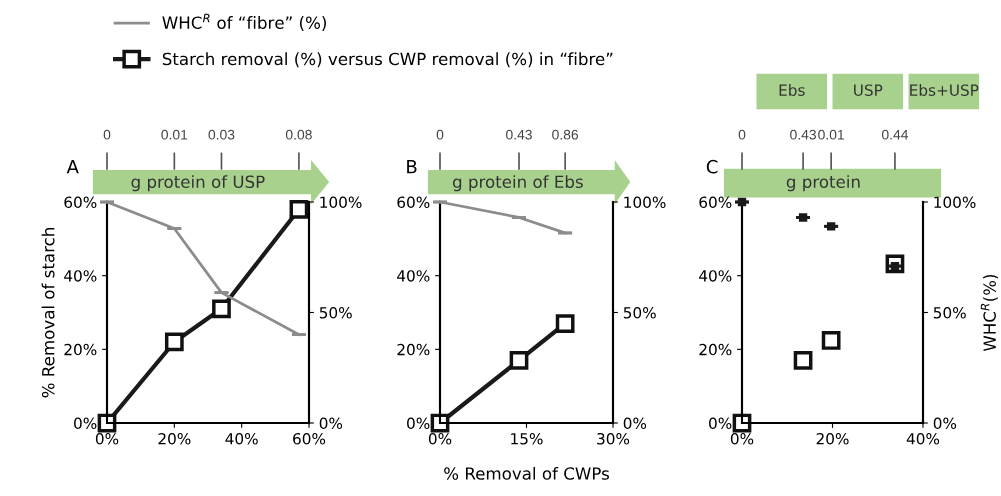 The height and width of the screenshot is (496, 1001). Describe the element at coordinates (868, 90) in the screenshot. I see `text: USP` at that location.